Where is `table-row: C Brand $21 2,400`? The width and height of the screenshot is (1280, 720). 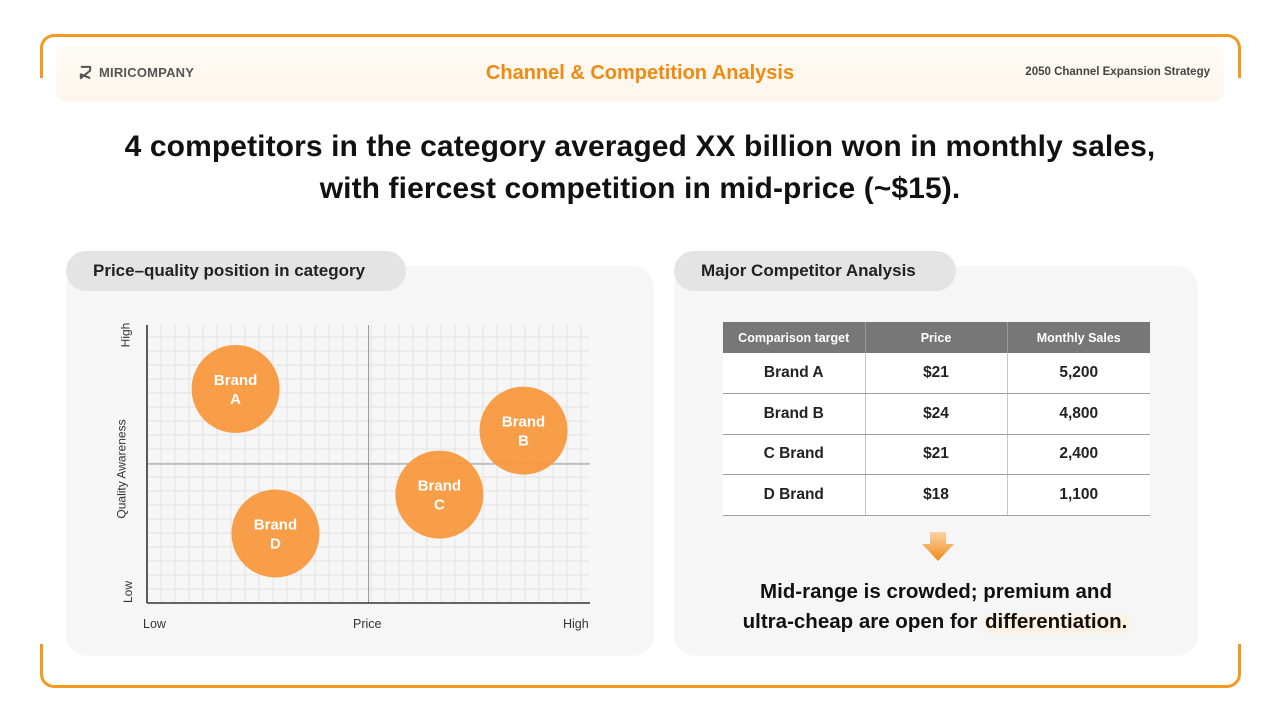
table-row: C Brand $21 2,400 is located at coordinates (936, 454).